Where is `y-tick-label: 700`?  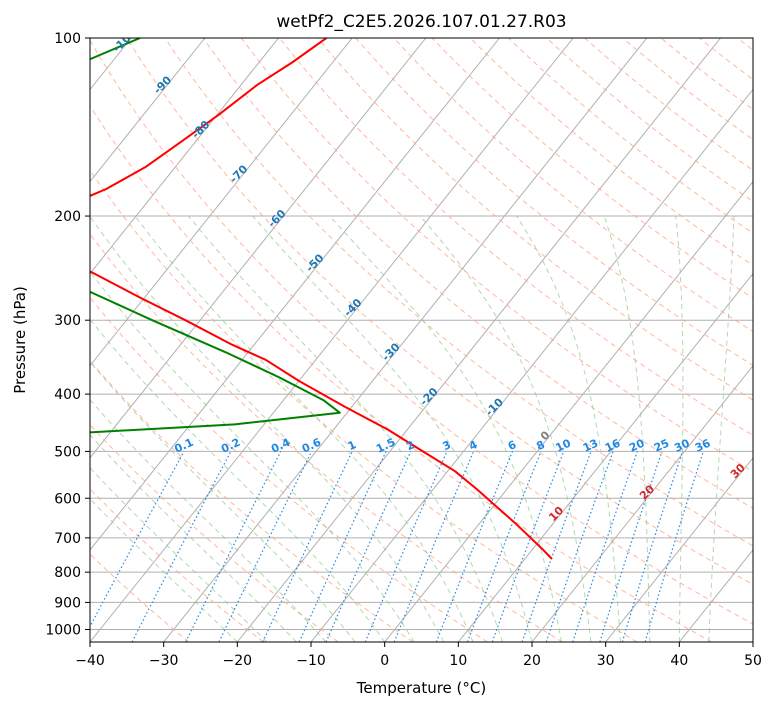
y-tick-label: 700 is located at coordinates (67, 539).